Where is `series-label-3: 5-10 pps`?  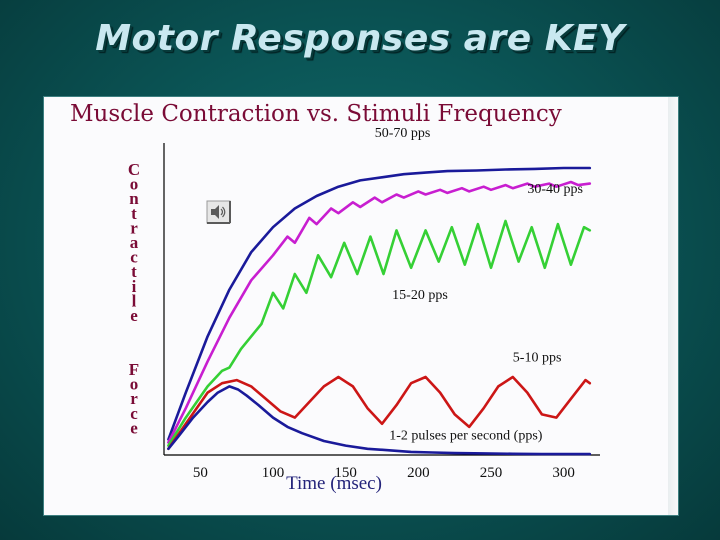 series-label-3: 5-10 pps is located at coordinates (537, 357).